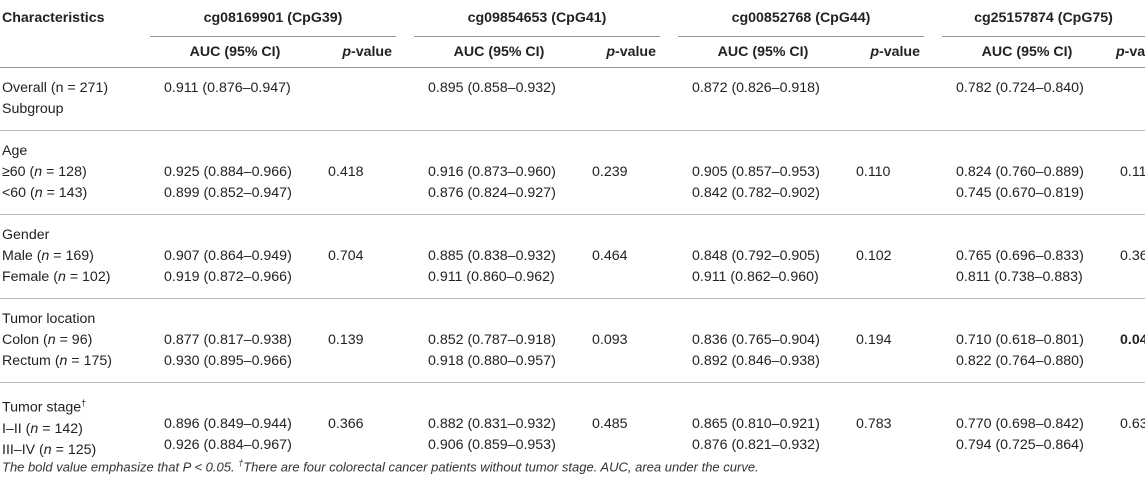 The width and height of the screenshot is (1145, 482). I want to click on pvalue: 0.485, so click(610, 424).